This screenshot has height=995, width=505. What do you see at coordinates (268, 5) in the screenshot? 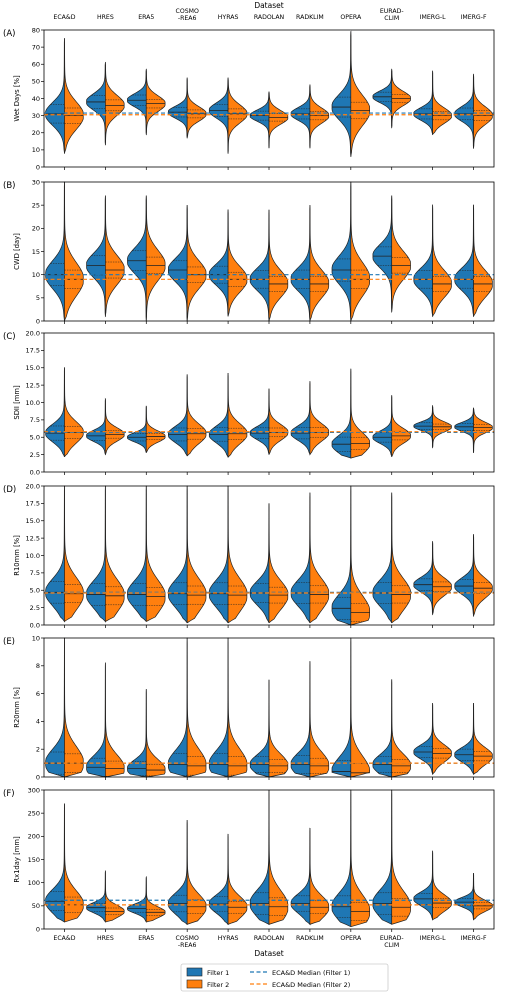
I see `top-axis-title: Dataset` at bounding box center [268, 5].